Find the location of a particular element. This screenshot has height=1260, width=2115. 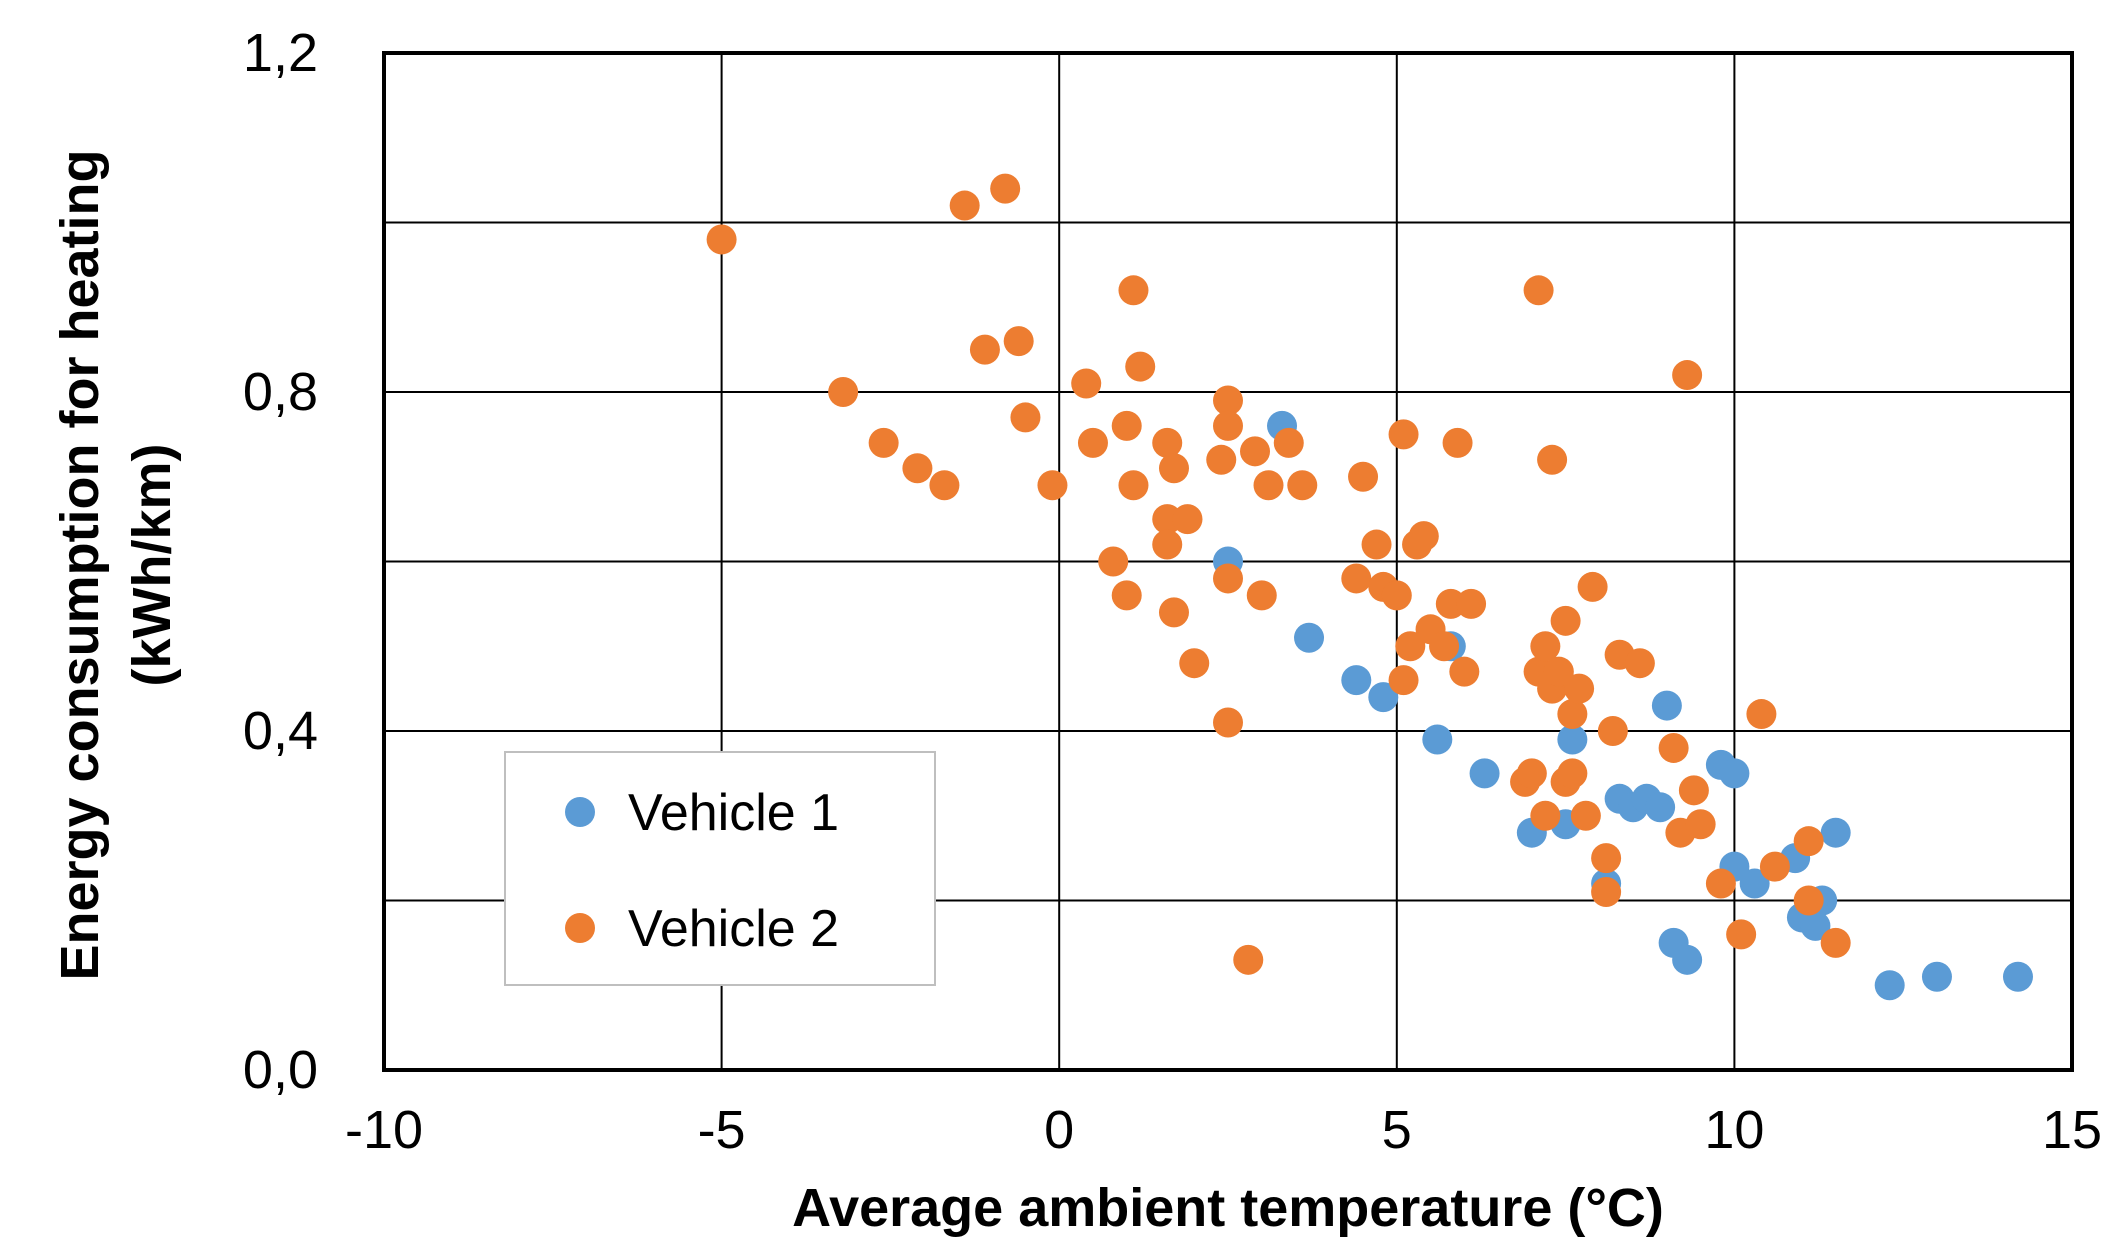

x-tick-label: 10 is located at coordinates (1734, 1130).